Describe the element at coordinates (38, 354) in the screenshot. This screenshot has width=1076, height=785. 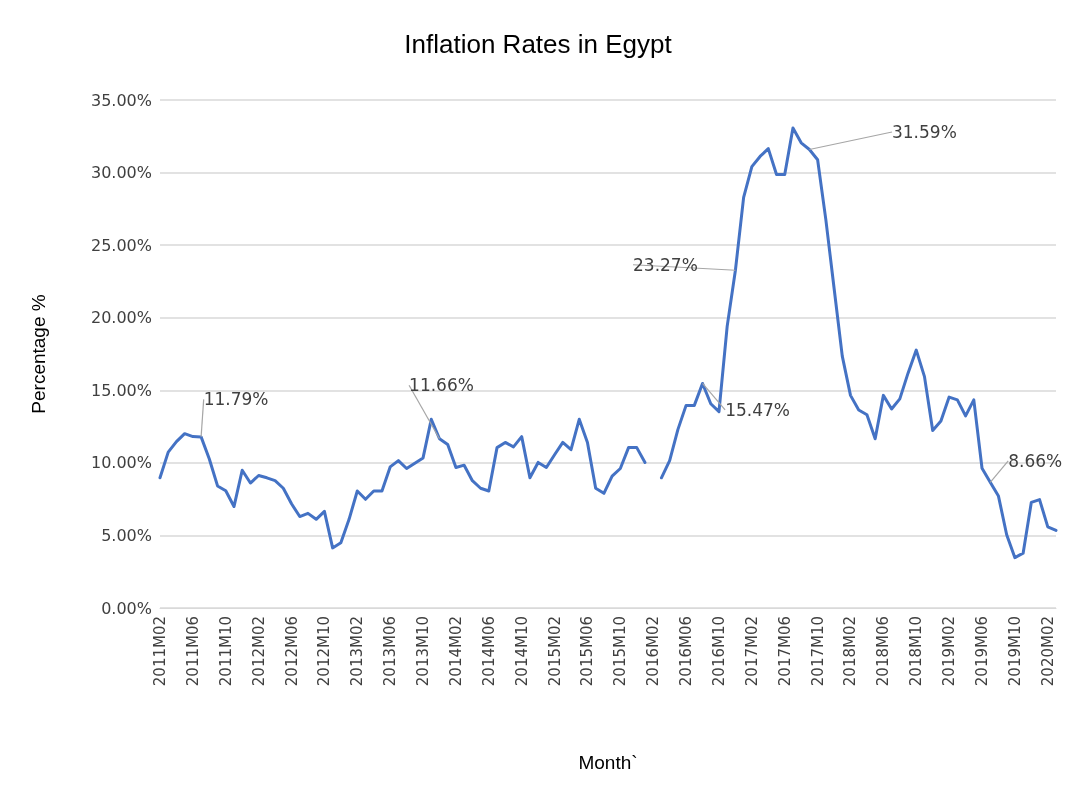
I see `y-axis-title: Percentage %` at that location.